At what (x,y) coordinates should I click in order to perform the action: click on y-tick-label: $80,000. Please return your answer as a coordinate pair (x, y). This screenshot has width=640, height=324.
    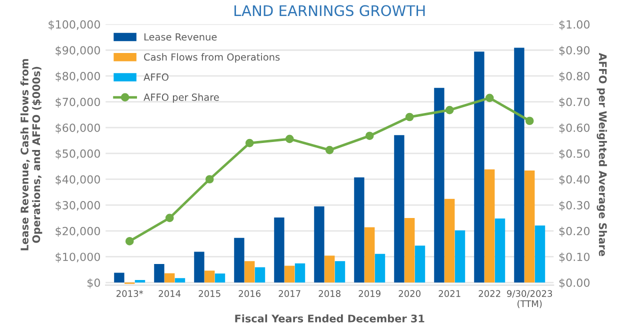
    Looking at the image, I should click on (78, 77).